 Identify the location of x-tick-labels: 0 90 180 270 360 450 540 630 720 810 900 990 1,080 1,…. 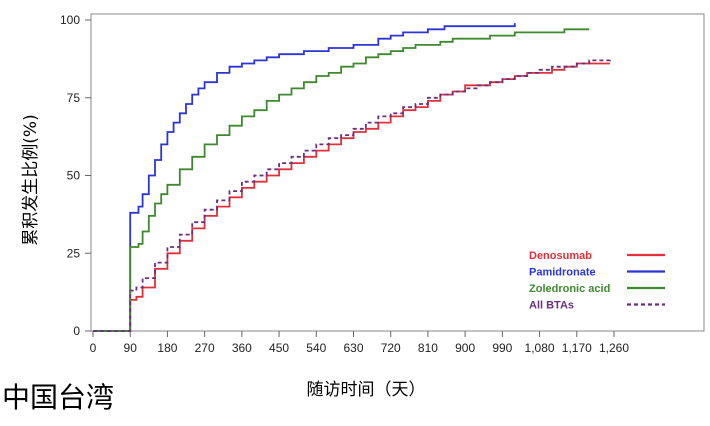
(360, 348).